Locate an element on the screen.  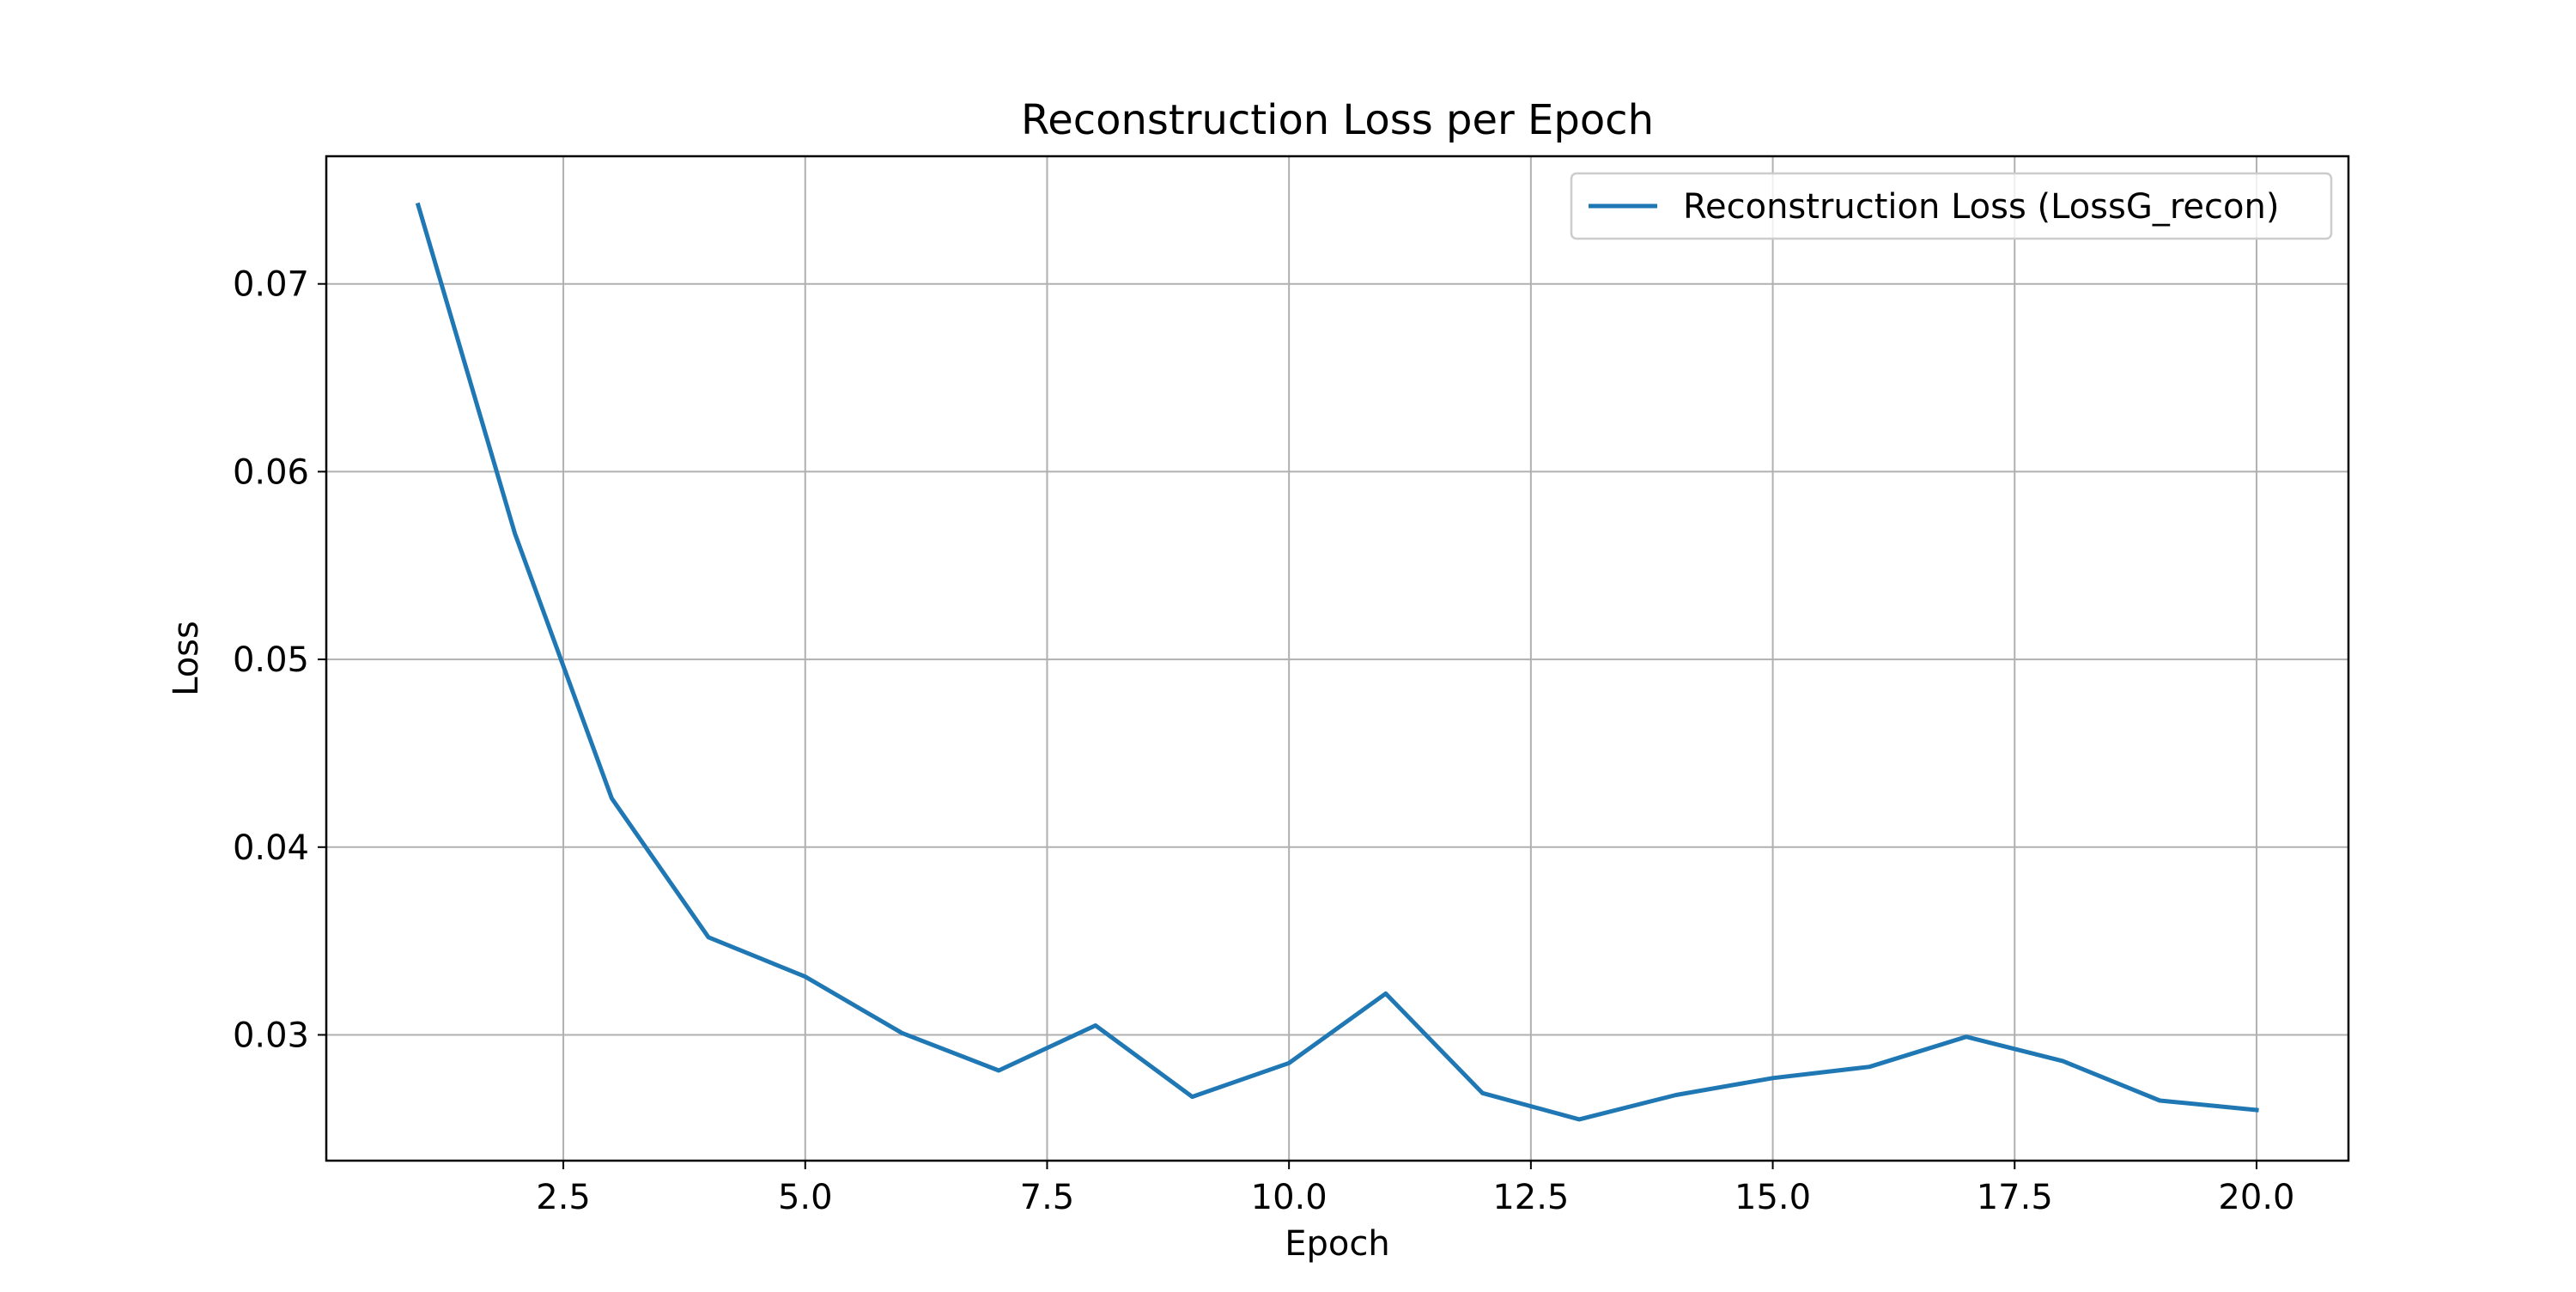
legend-box is located at coordinates (1952, 206).